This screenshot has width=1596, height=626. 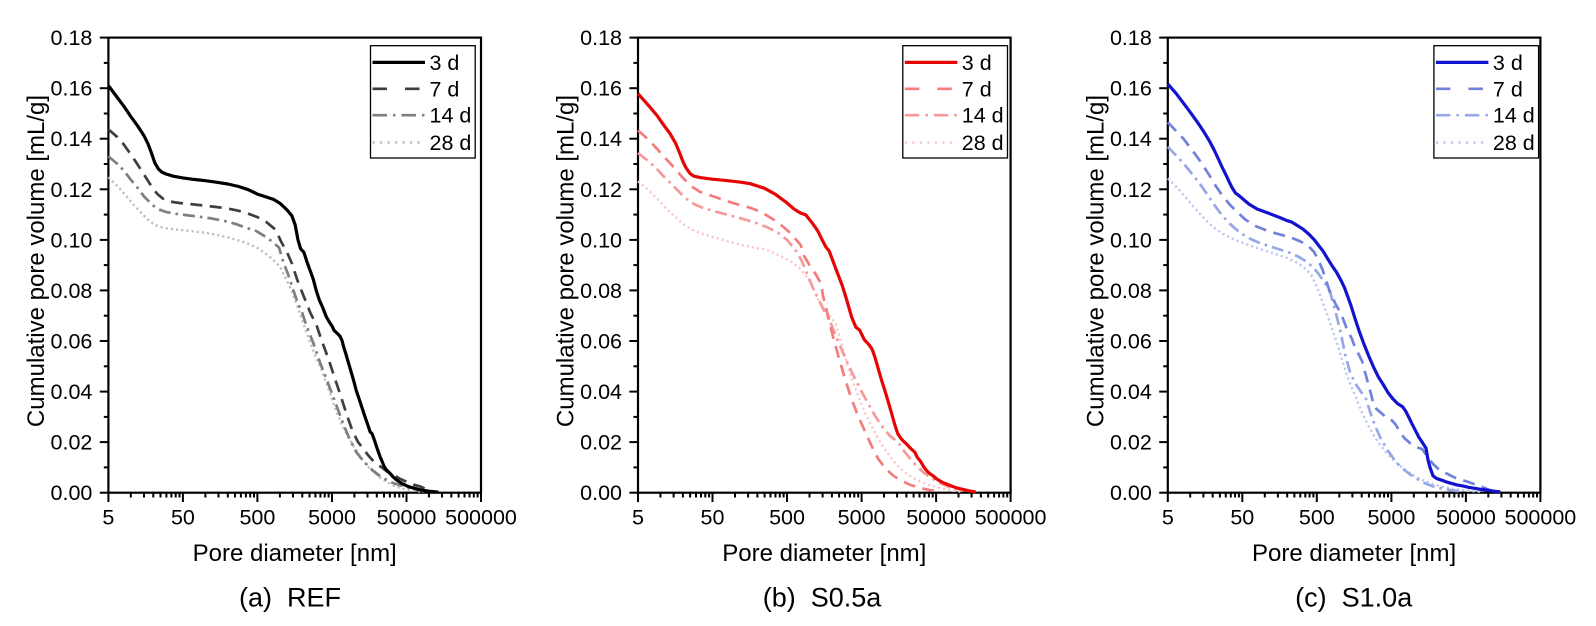 What do you see at coordinates (1354, 598) in the screenshot?
I see `svg-text: (c) S1.0a` at bounding box center [1354, 598].